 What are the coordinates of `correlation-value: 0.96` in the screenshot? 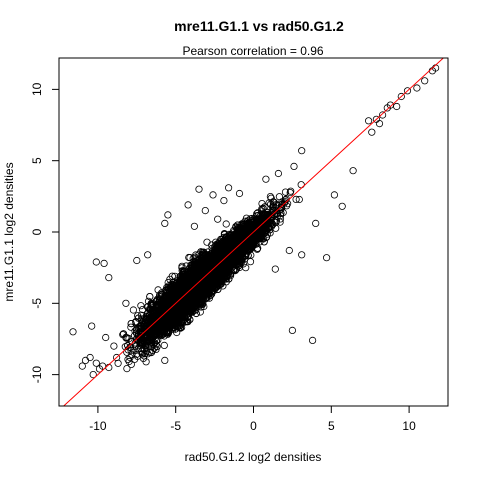 It's located at (312, 51).